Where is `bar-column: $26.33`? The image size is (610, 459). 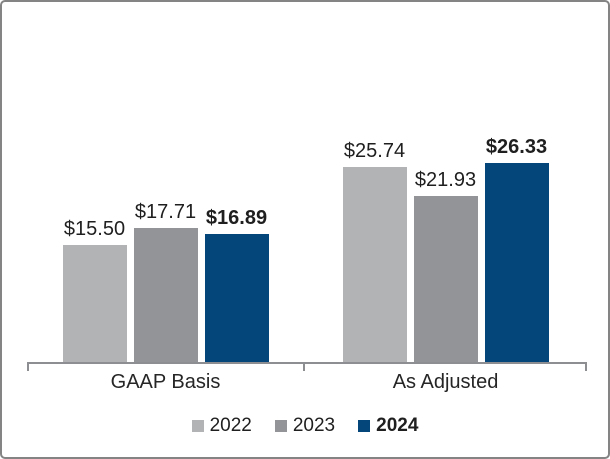 bar-column: $26.33 is located at coordinates (516, 249).